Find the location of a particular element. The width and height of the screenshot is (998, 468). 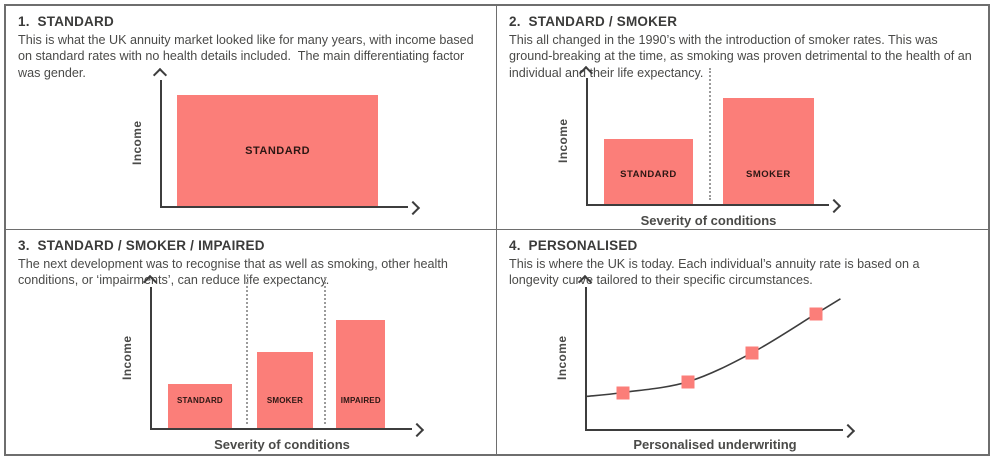

bar-label: IMPAIRED is located at coordinates (360, 400).